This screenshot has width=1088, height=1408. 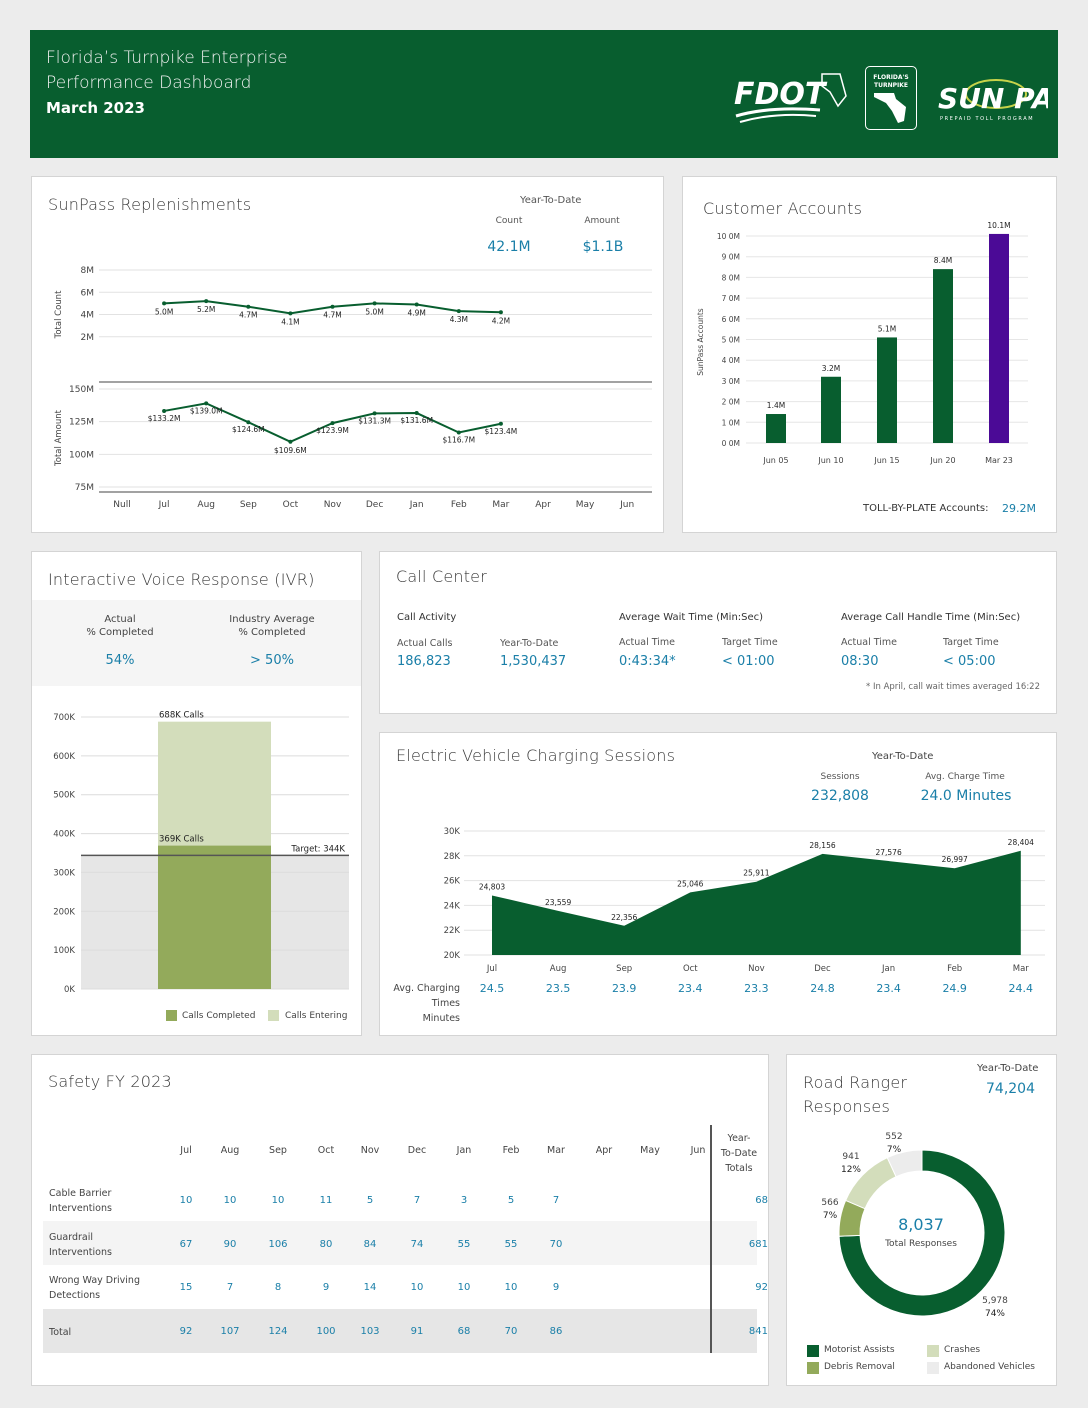 What do you see at coordinates (731, 443) in the screenshot?
I see `y-tick-label: 0 0M` at bounding box center [731, 443].